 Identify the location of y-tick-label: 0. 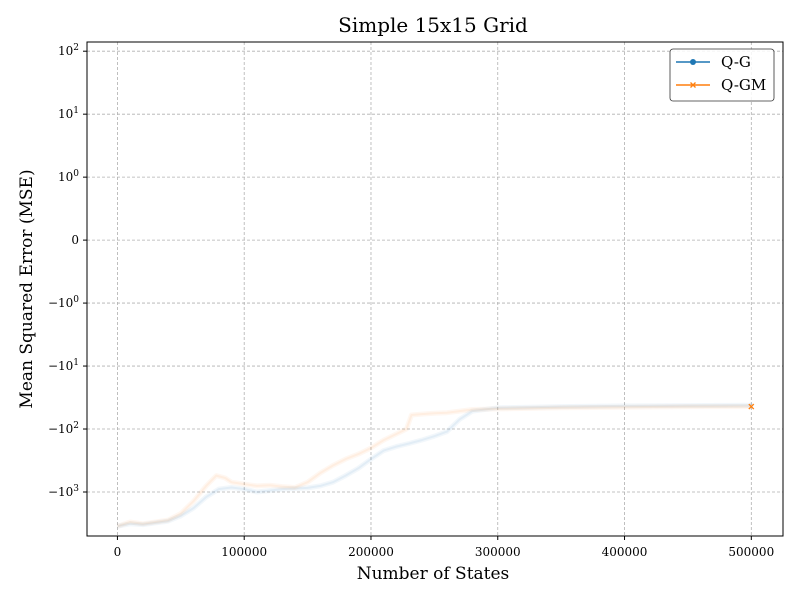
(75, 240).